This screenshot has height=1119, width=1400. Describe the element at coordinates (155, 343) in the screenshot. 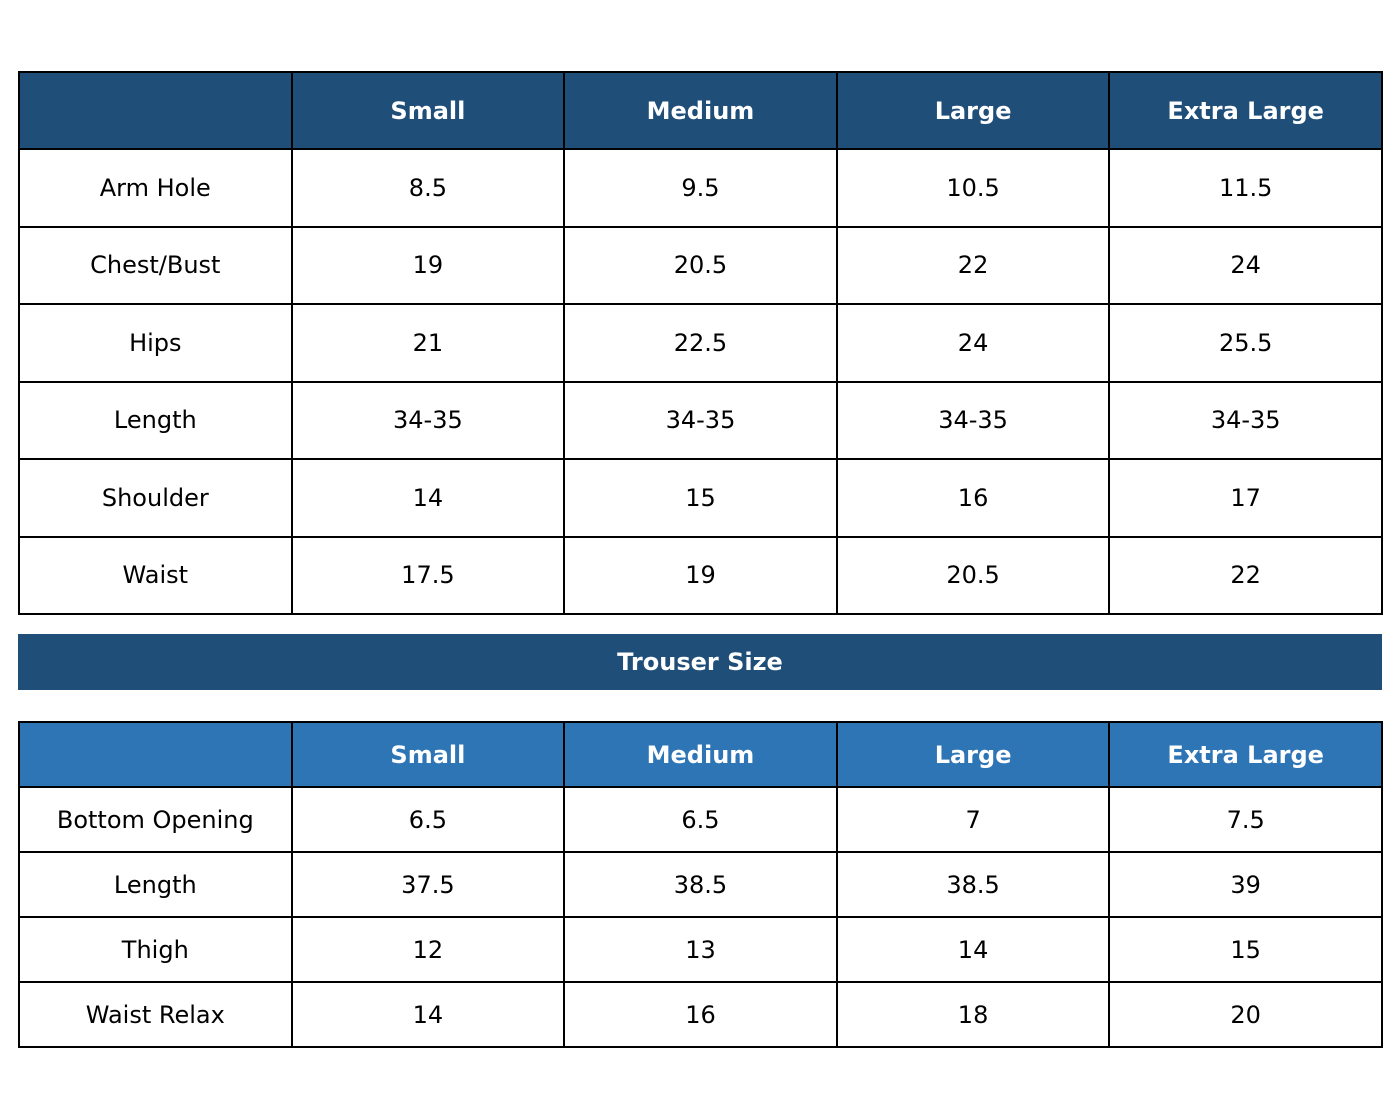

I see `row-label: Hips` at that location.